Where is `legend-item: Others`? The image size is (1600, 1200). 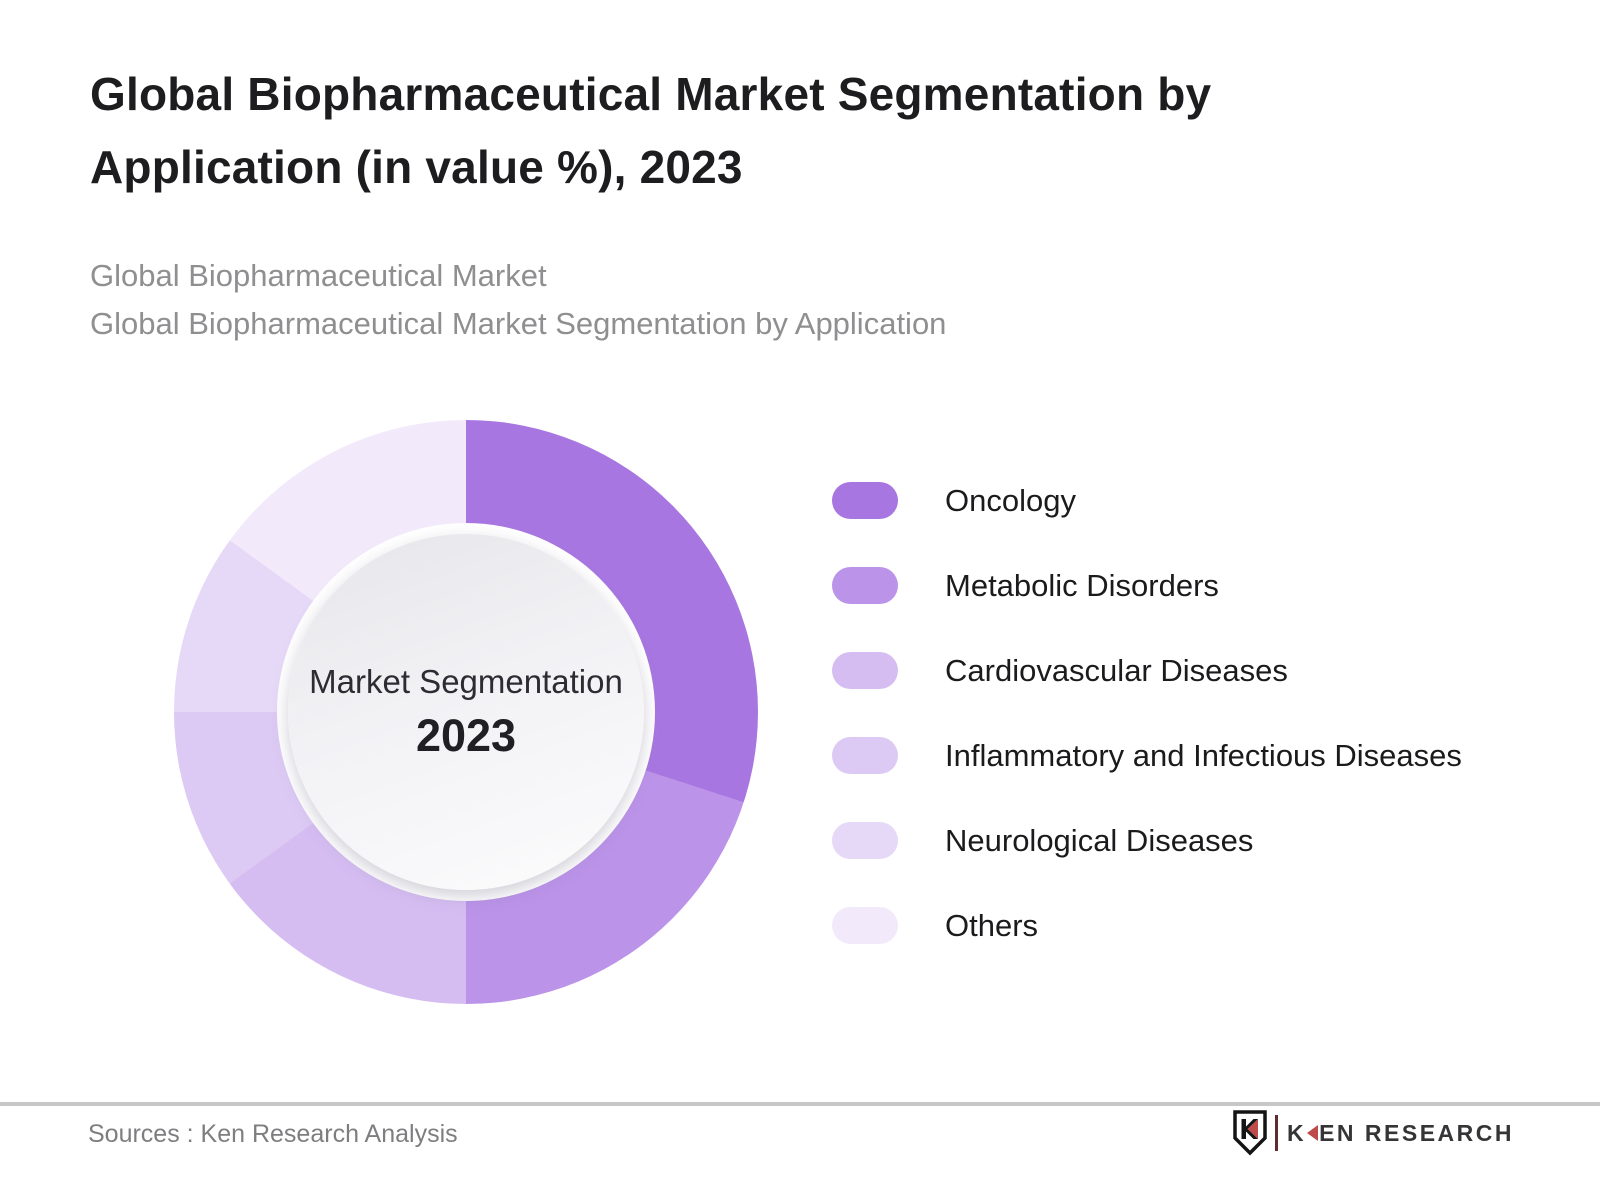
legend-item: Others is located at coordinates (1147, 925).